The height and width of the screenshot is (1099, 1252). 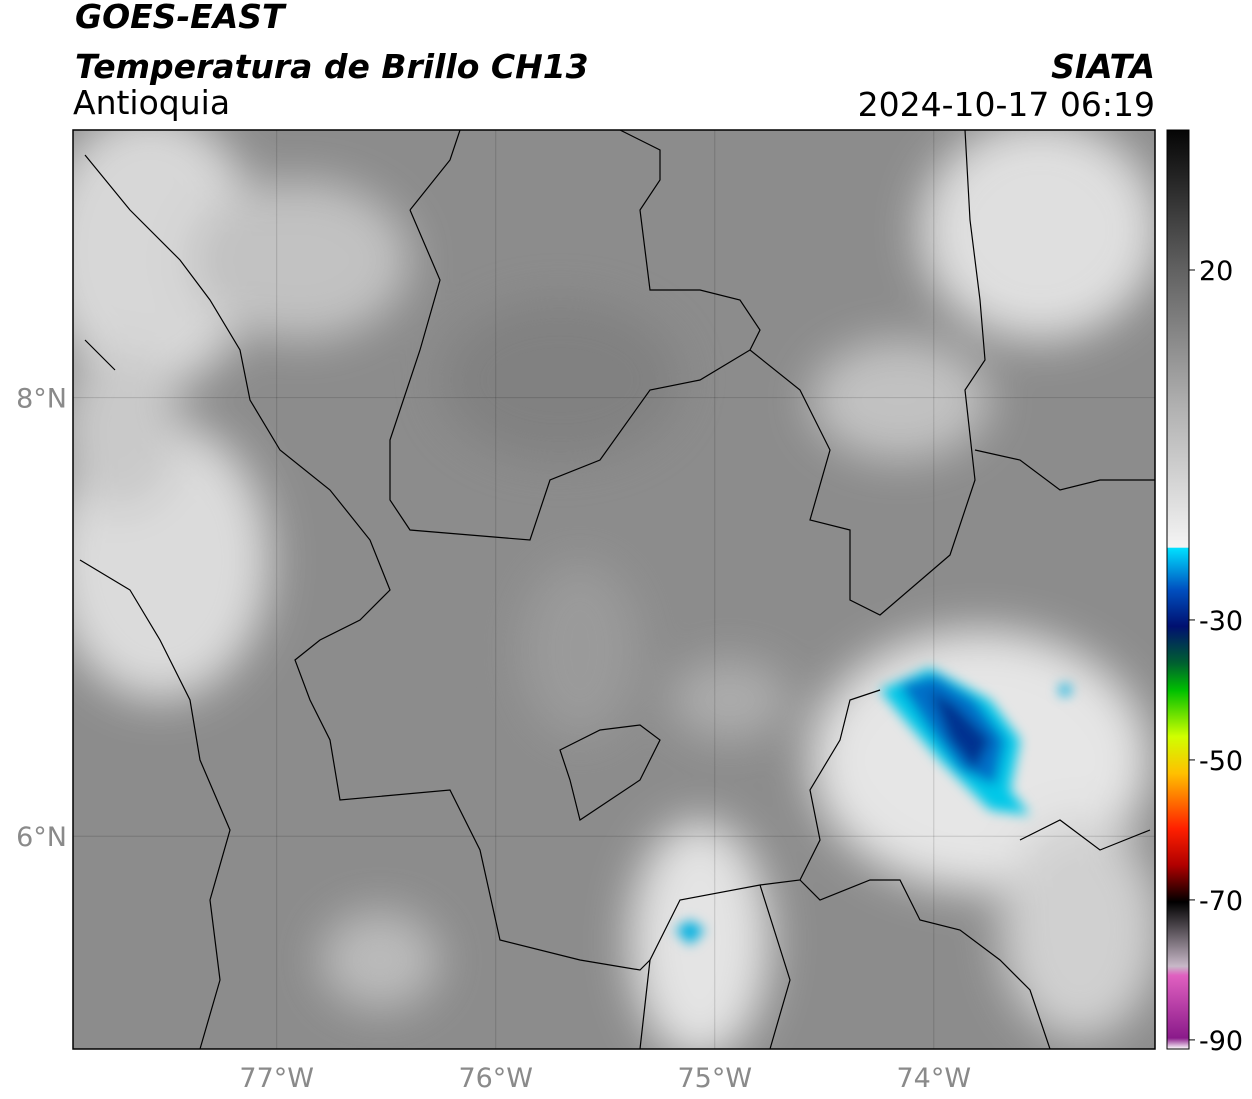 I want to click on source: SIATA, so click(x=1103, y=66).